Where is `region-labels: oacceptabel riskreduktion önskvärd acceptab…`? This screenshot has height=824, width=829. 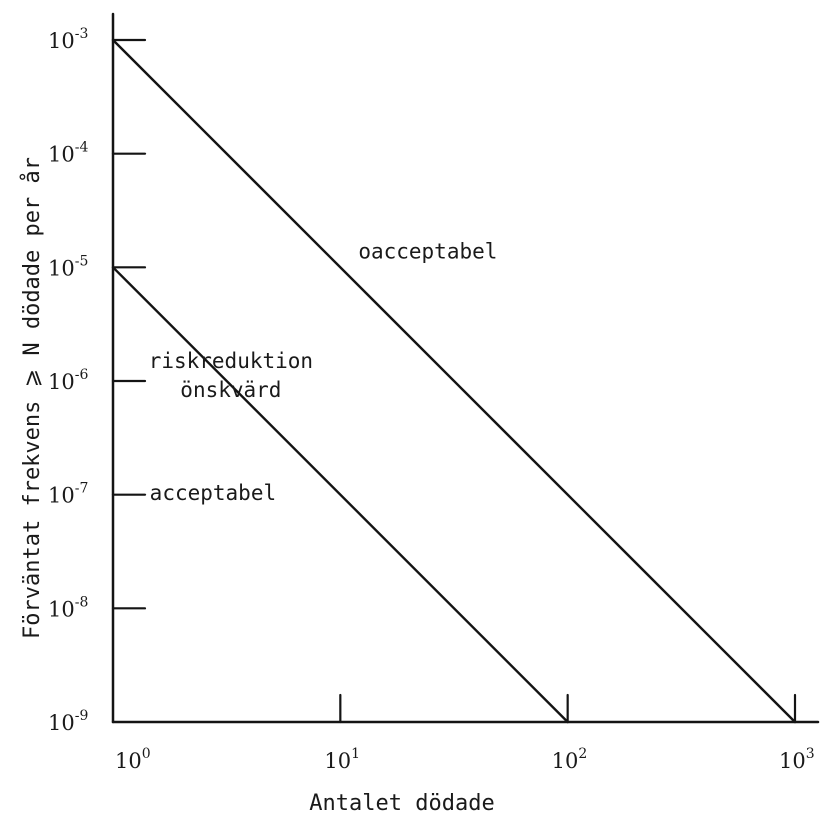
region-labels: oacceptabel riskreduktion önskvärd acceptab… is located at coordinates (323, 372).